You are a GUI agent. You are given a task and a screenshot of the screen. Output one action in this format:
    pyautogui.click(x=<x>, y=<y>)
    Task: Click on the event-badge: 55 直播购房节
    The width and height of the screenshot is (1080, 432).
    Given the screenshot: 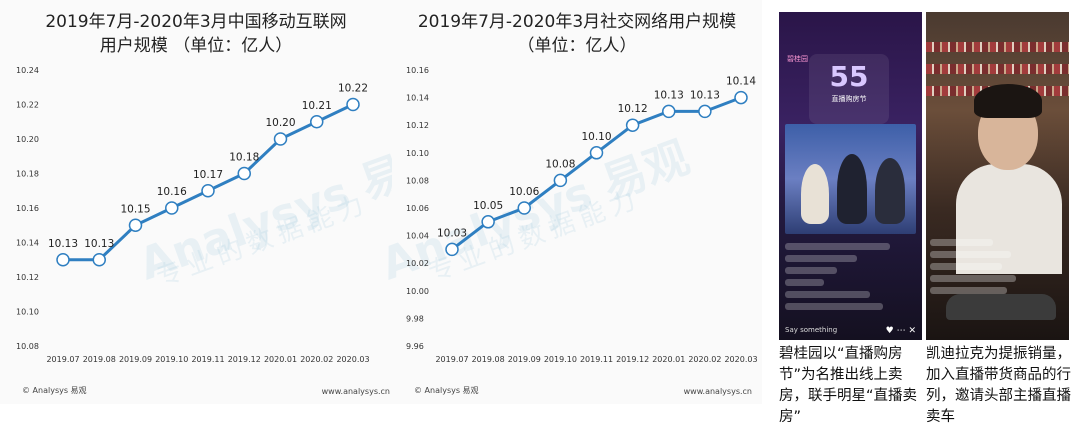 What is the action you would take?
    pyautogui.click(x=849, y=89)
    